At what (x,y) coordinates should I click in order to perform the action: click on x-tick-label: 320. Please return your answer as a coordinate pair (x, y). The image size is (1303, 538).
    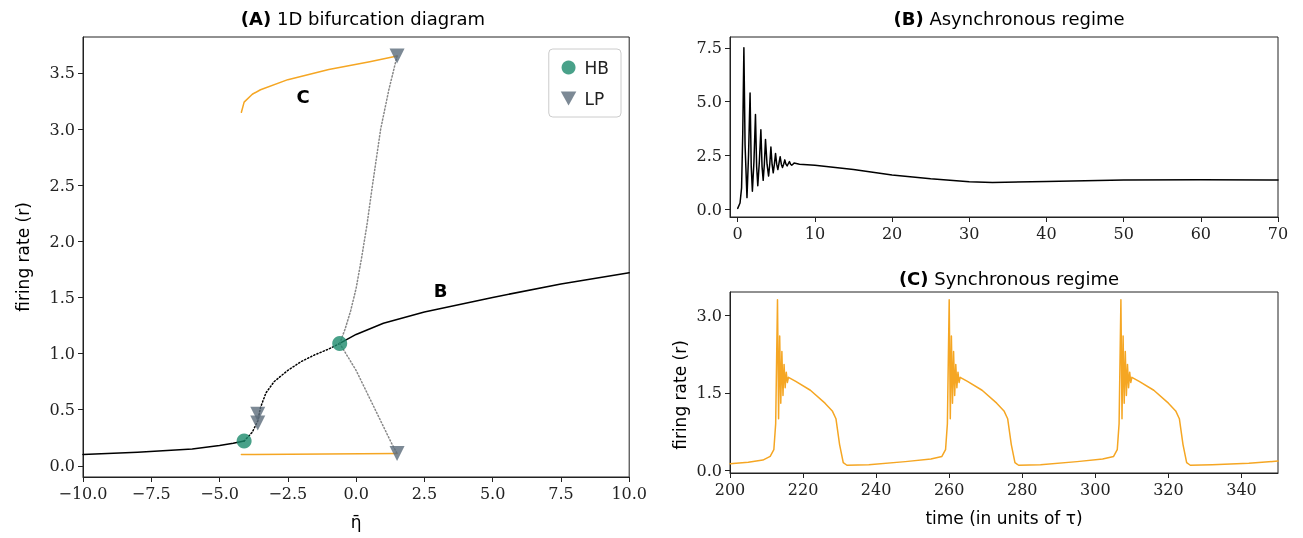
    Looking at the image, I should click on (1168, 489).